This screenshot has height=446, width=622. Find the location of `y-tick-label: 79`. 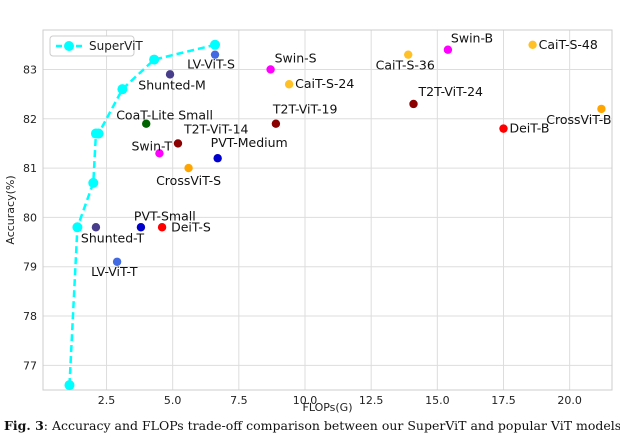

y-tick-label: 79 is located at coordinates (30, 267).